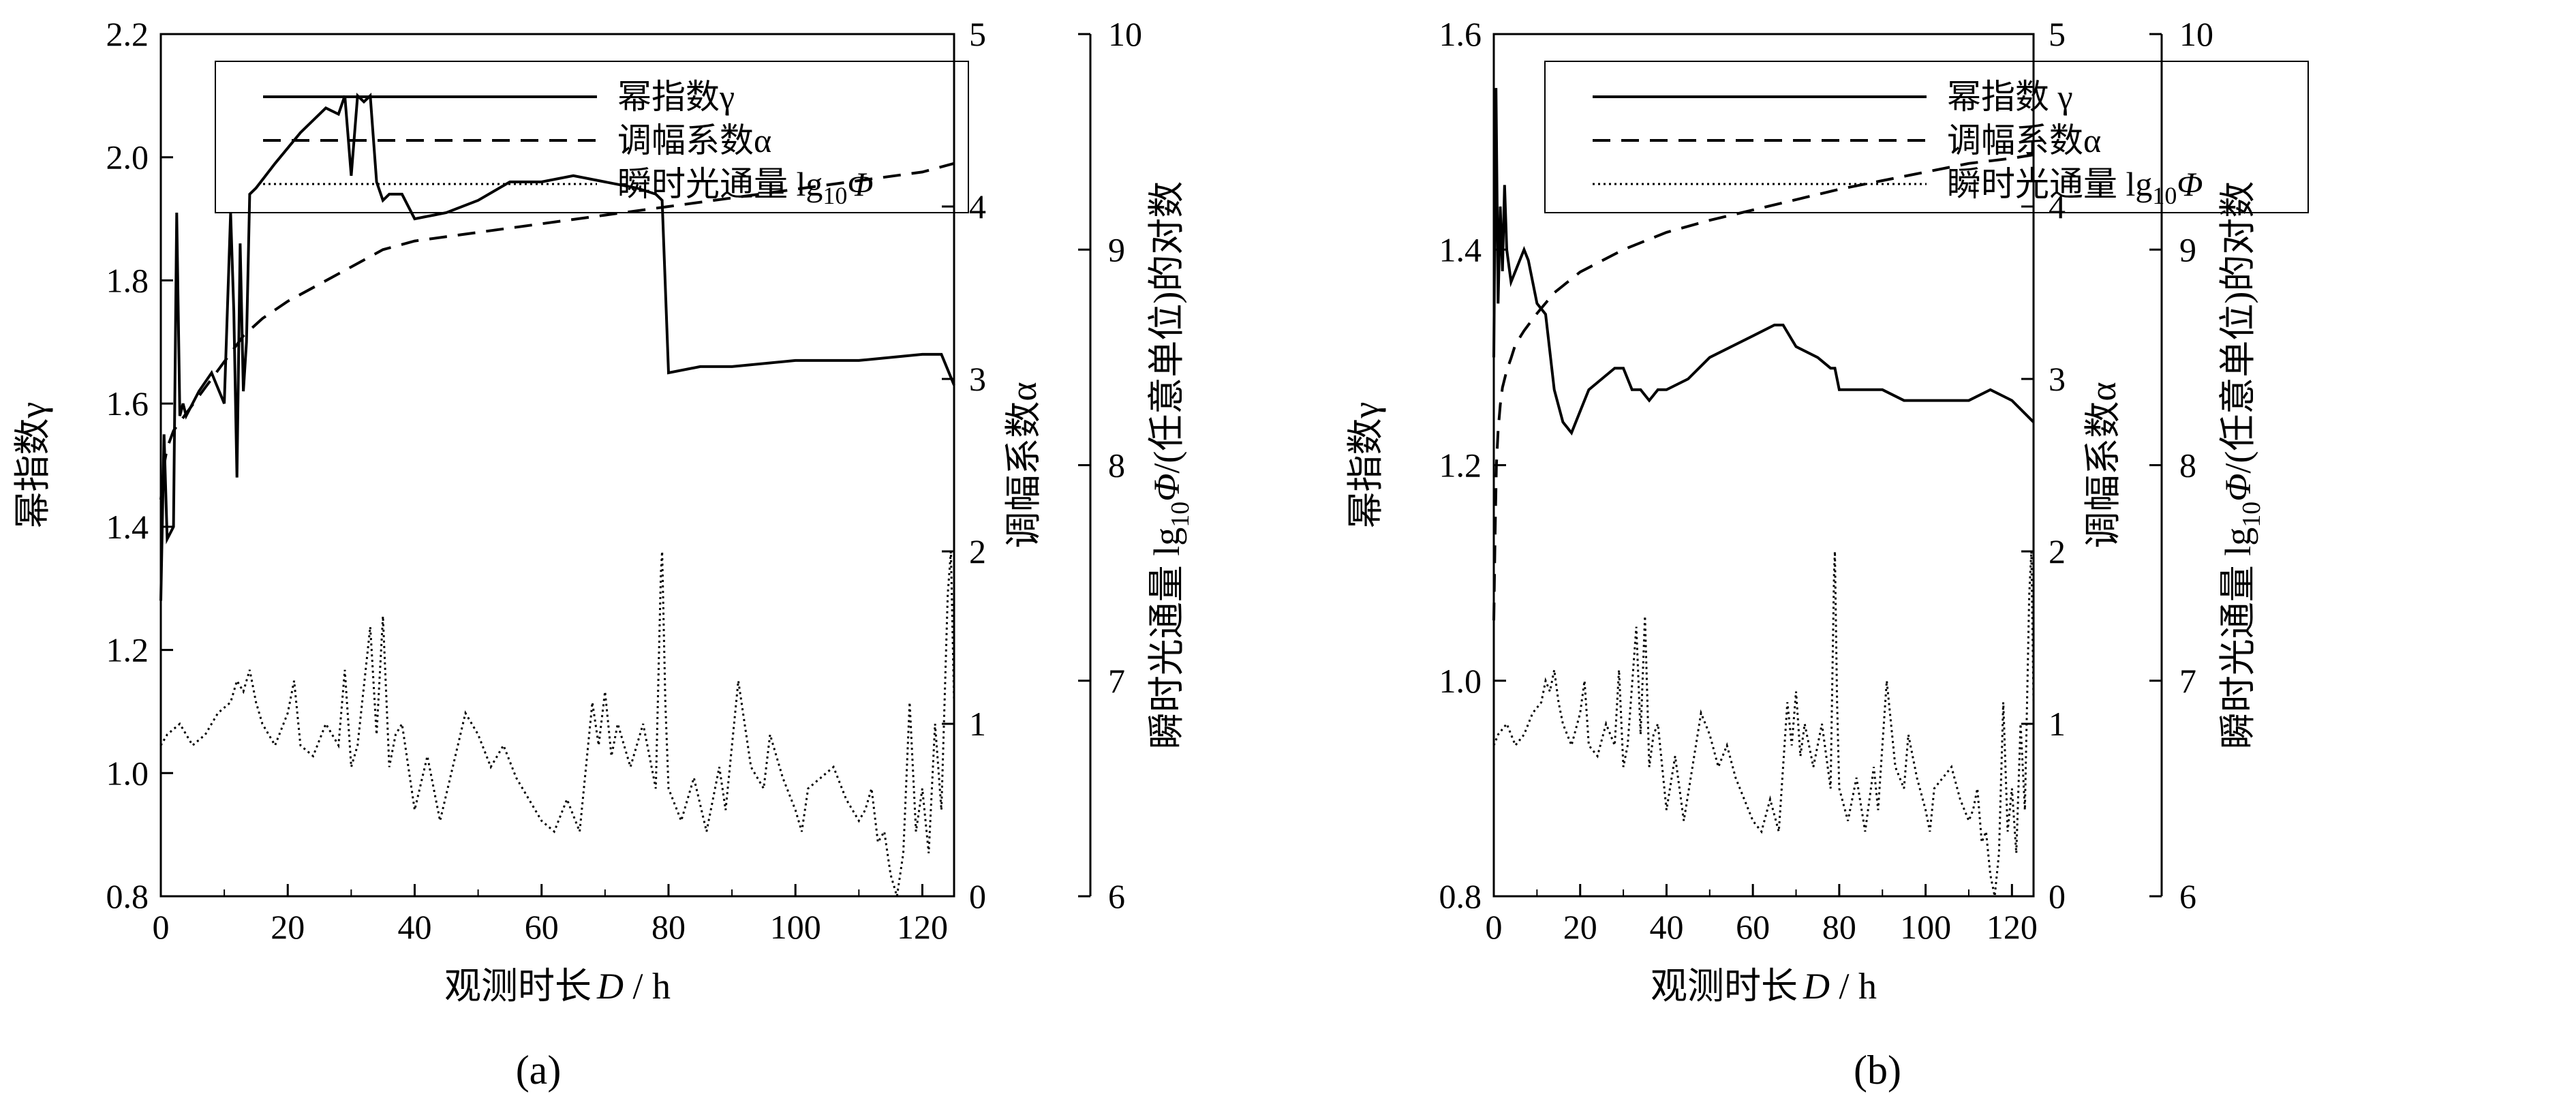 The width and height of the screenshot is (2576, 1098). Describe the element at coordinates (2057, 896) in the screenshot. I see `y-alpha-tick-label: 0` at that location.